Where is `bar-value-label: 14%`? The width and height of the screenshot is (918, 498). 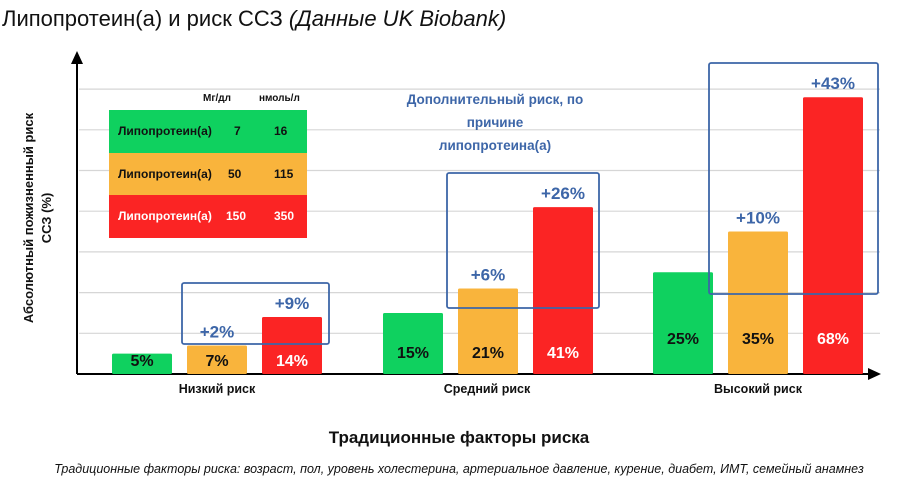
bar-value-label: 14% is located at coordinates (292, 361).